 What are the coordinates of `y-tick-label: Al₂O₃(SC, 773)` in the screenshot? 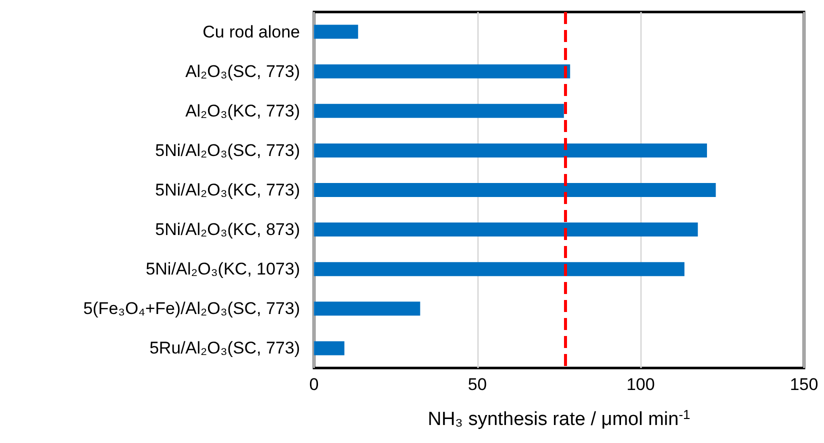 It's located at (242, 71).